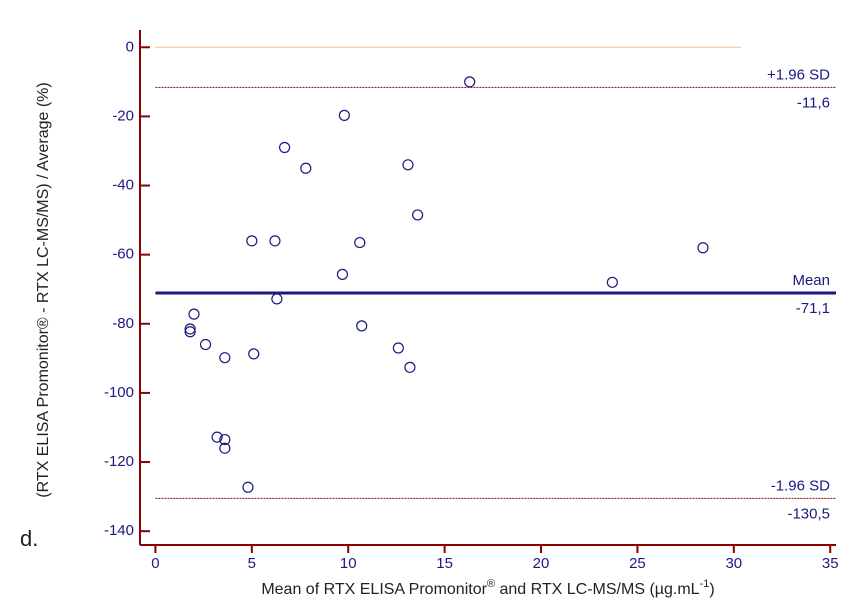  Describe the element at coordinates (811, 280) in the screenshot. I see `reference-name: Mean` at that location.